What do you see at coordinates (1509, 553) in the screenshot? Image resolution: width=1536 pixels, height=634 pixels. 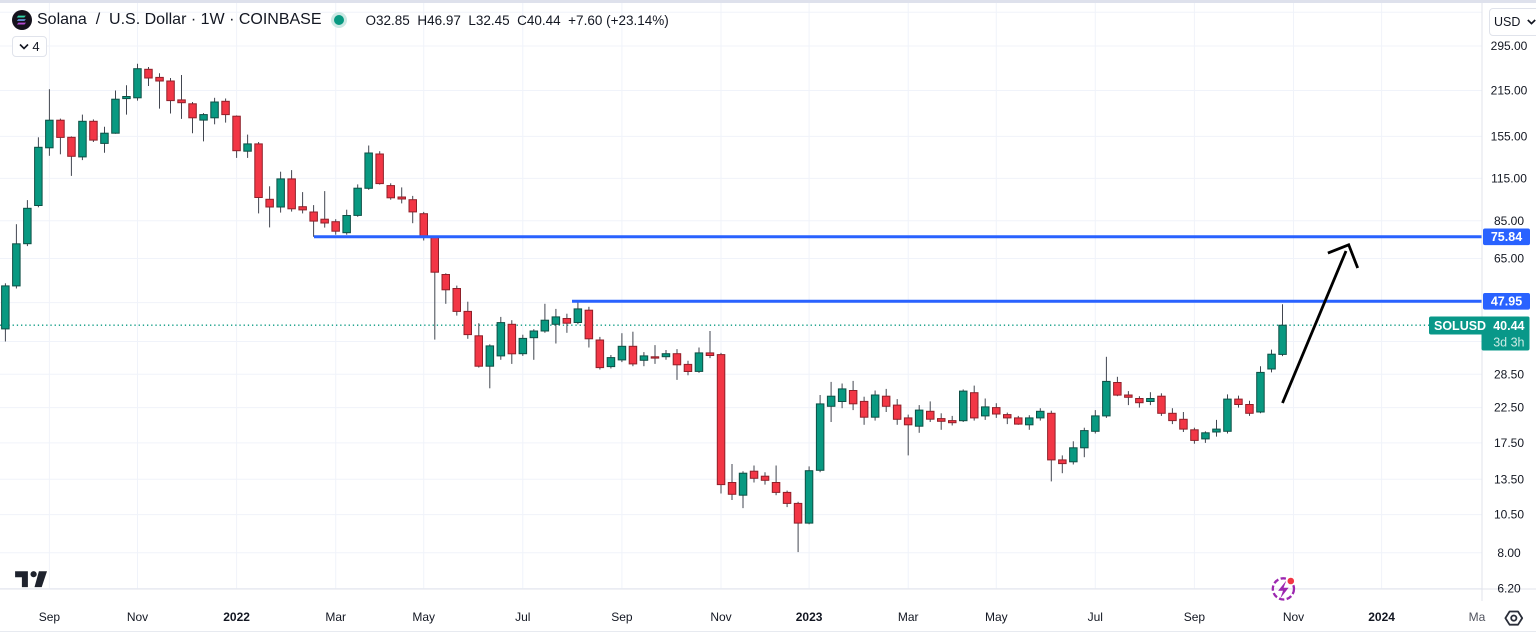 I see `svg-text: 8.00` at bounding box center [1509, 553].